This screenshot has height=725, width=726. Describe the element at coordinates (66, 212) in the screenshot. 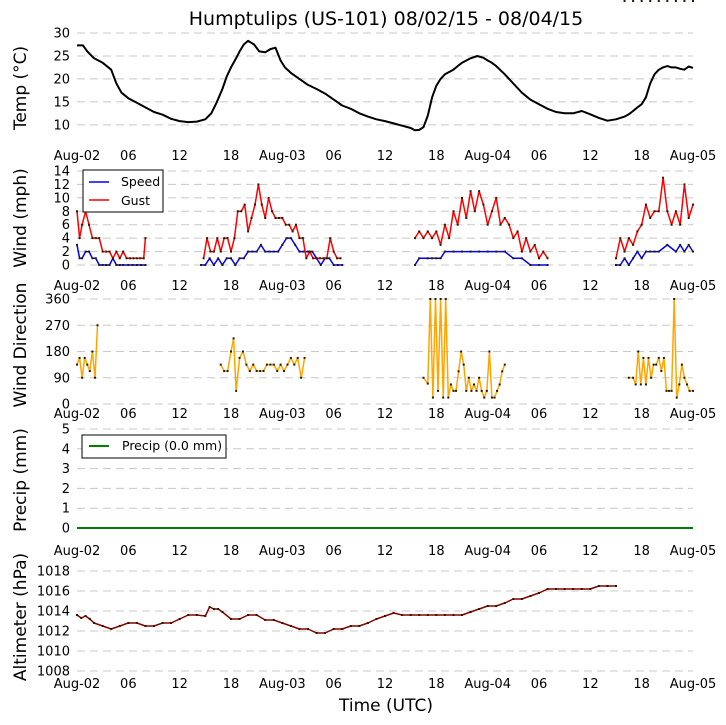

I see `y-tick-label: 8` at that location.